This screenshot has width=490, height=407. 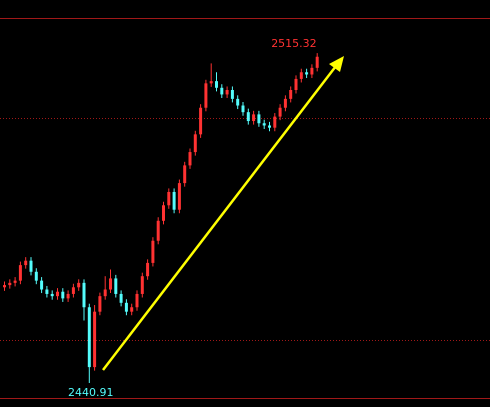 What do you see at coordinates (91, 392) in the screenshot?
I see `min-label: 2440.91` at bounding box center [91, 392].